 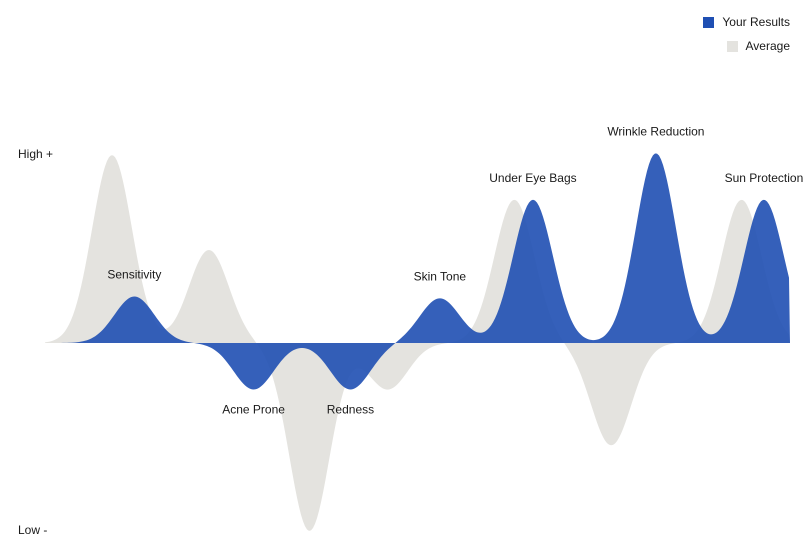 What do you see at coordinates (764, 178) in the screenshot?
I see `category-label: Sun Protection` at bounding box center [764, 178].